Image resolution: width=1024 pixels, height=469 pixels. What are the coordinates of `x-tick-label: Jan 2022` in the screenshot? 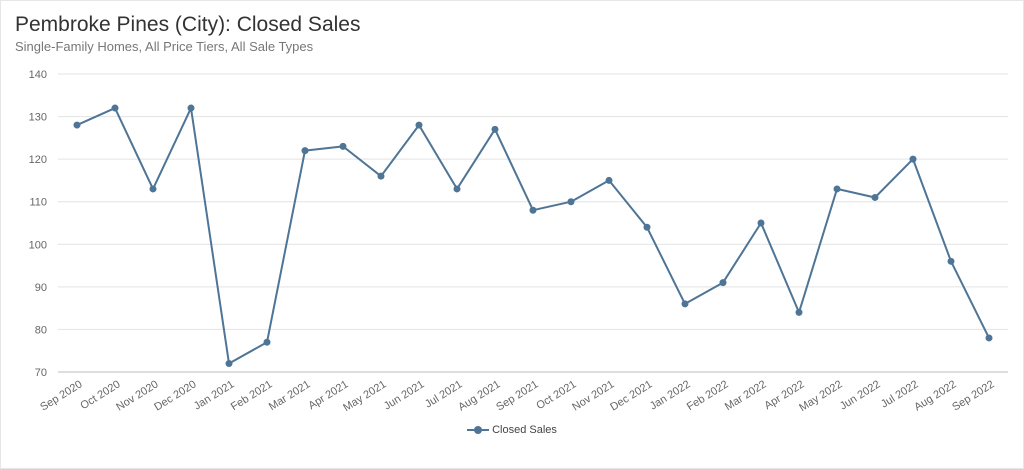 It's located at (670, 395).